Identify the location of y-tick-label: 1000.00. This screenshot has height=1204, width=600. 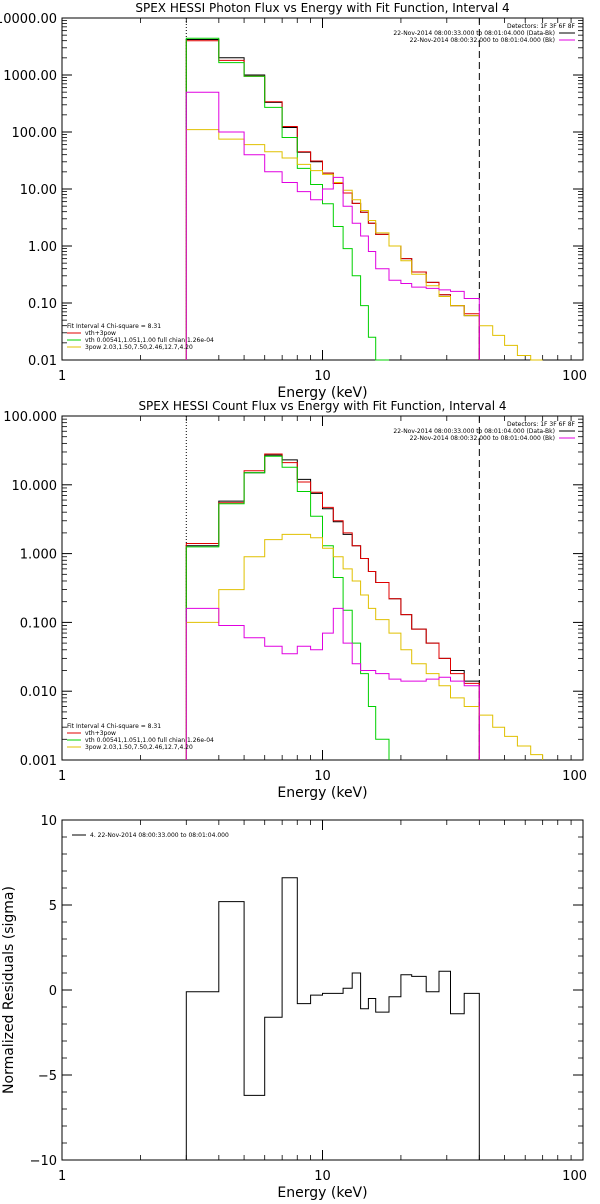
(30, 76).